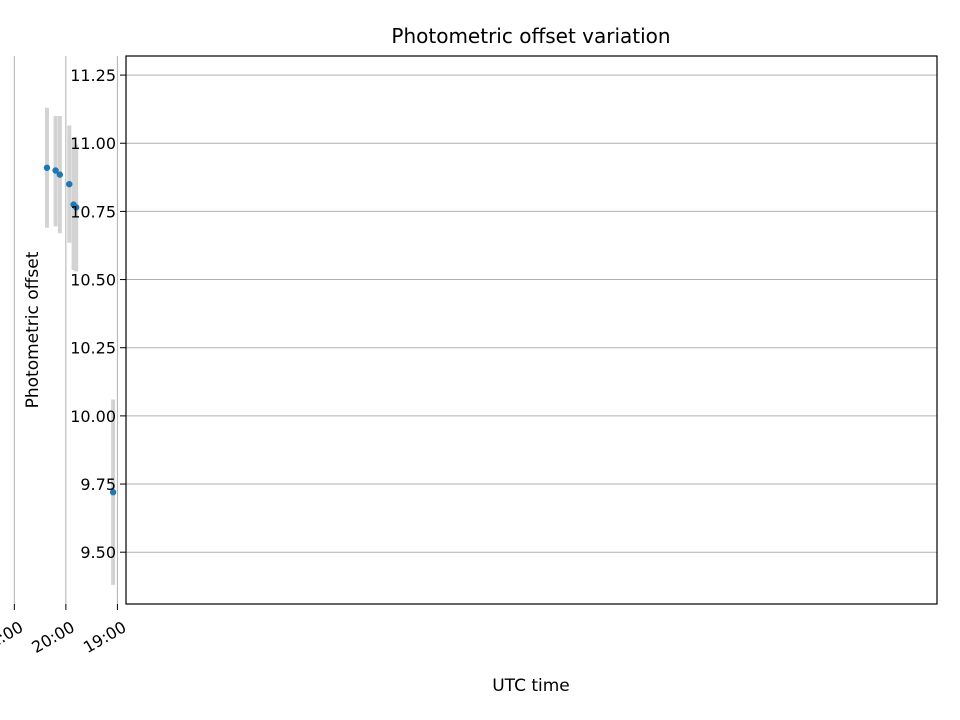 This screenshot has width=960, height=720. Describe the element at coordinates (98, 552) in the screenshot. I see `y-tick-label: 9.50` at that location.